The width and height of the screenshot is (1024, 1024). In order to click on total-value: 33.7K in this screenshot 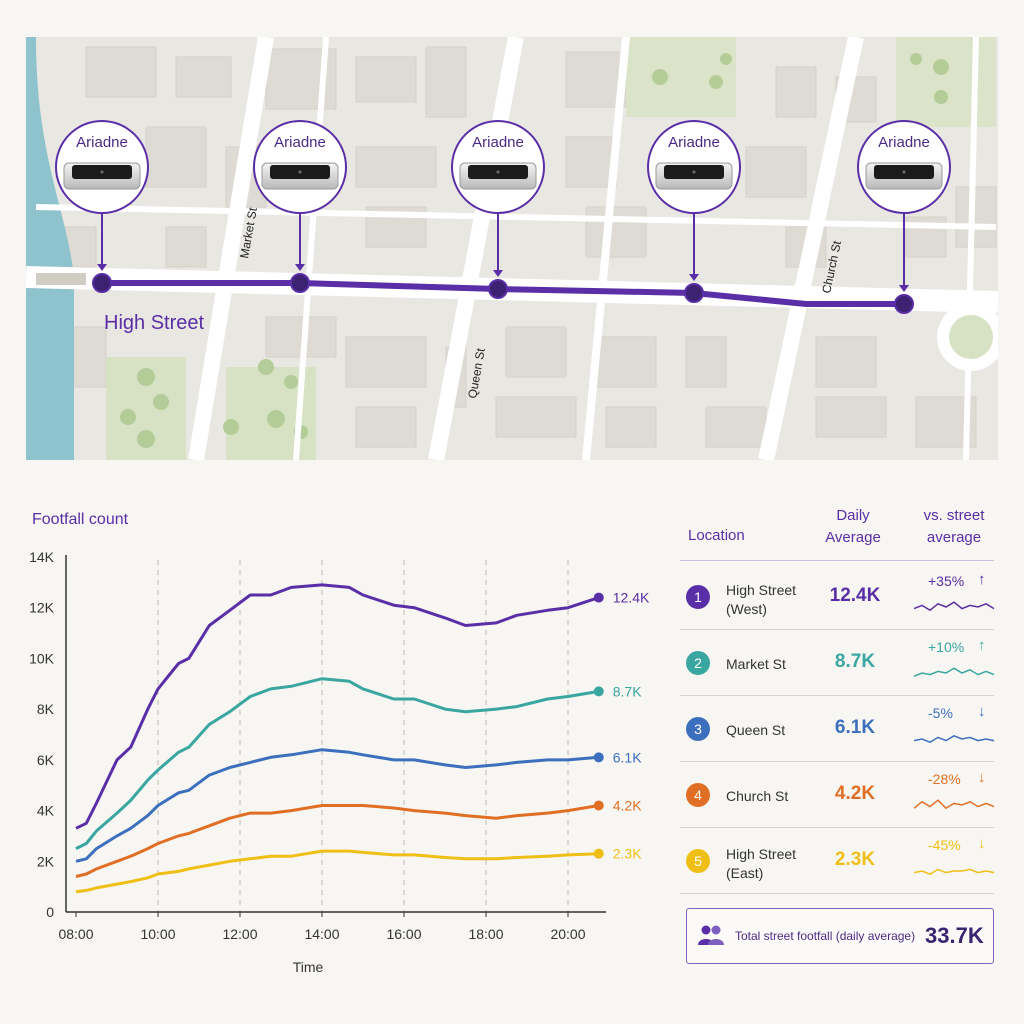, I will do `click(954, 935)`.